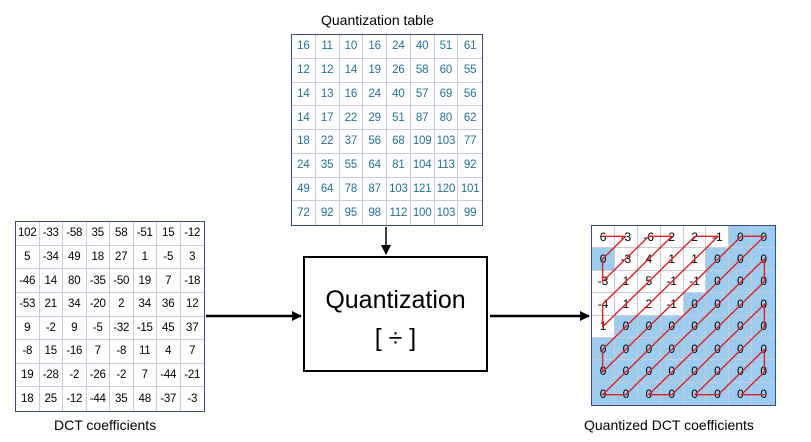 The height and width of the screenshot is (442, 811). What do you see at coordinates (470, 213) in the screenshot?
I see `quant-table-cell: 99` at bounding box center [470, 213].